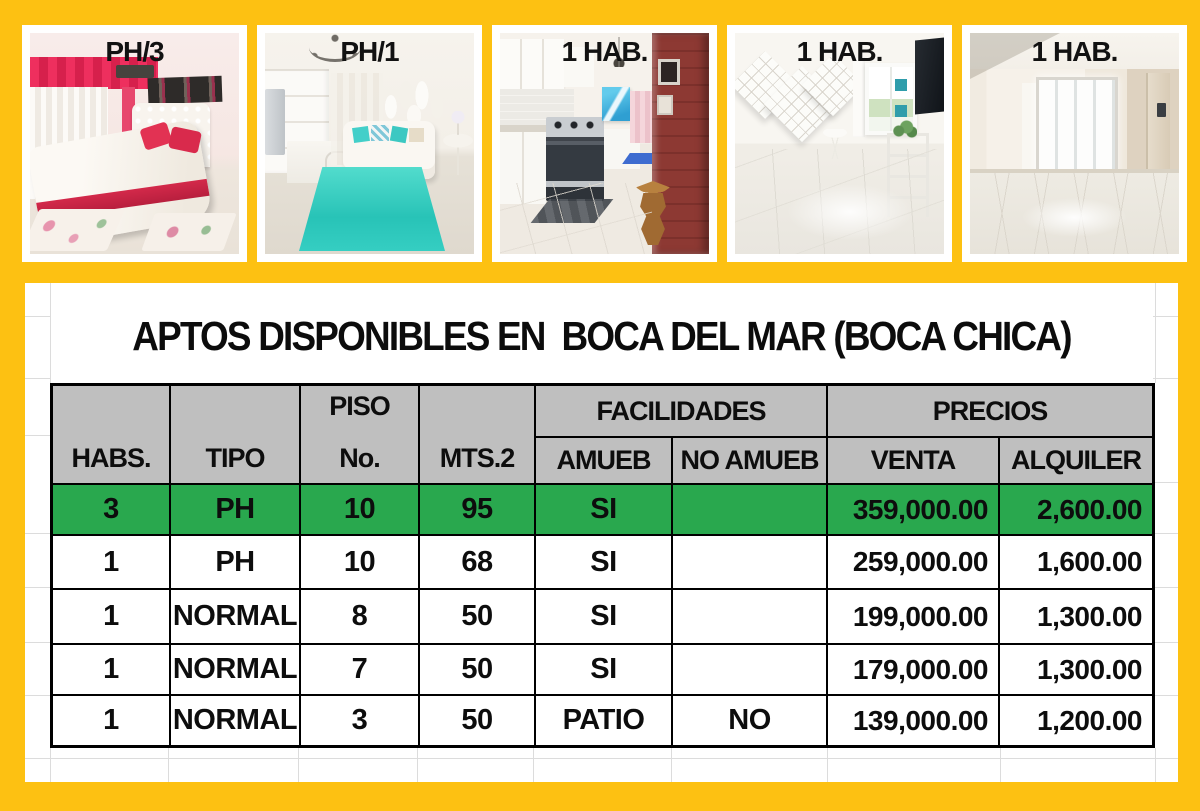 The width and height of the screenshot is (1200, 811). I want to click on column-header-alquiler: ALQUILER, so click(1076, 460).